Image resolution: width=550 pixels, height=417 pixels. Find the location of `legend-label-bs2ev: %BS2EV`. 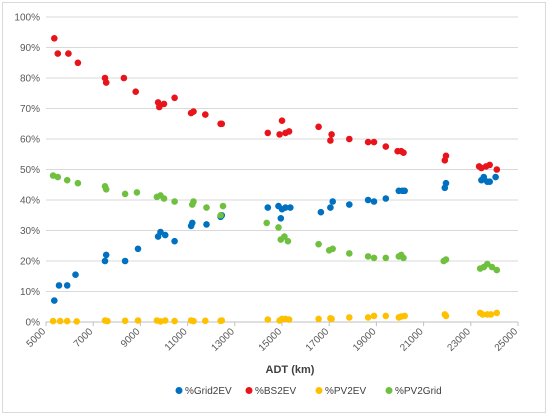

legend-label-bs2ev: %BS2EV is located at coordinates (275, 391).